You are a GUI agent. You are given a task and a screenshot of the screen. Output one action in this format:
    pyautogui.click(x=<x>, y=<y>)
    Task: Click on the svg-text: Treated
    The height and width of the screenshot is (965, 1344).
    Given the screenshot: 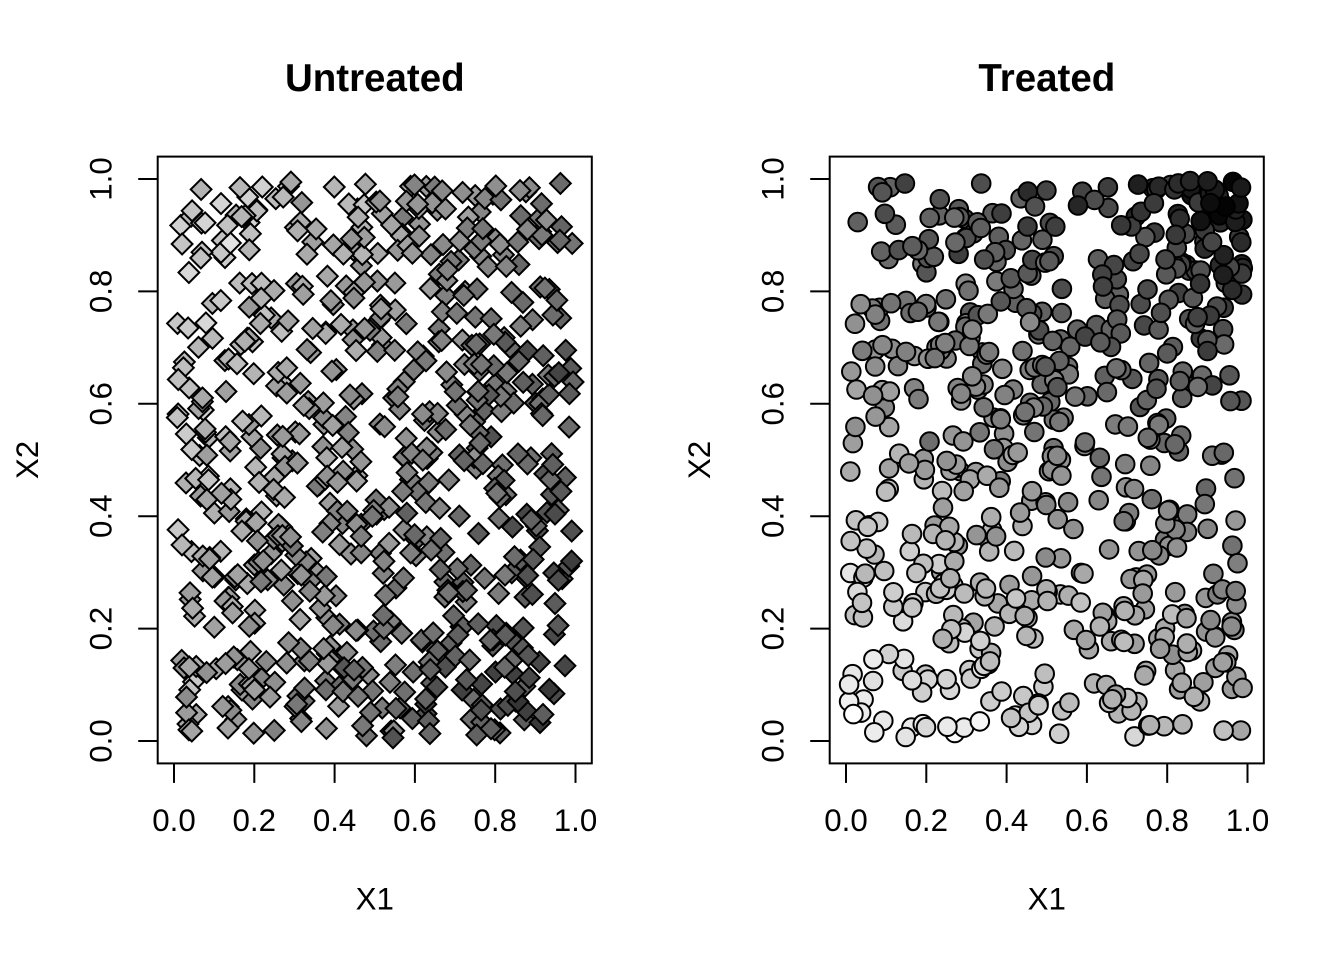 What is the action you would take?
    pyautogui.click(x=1046, y=78)
    